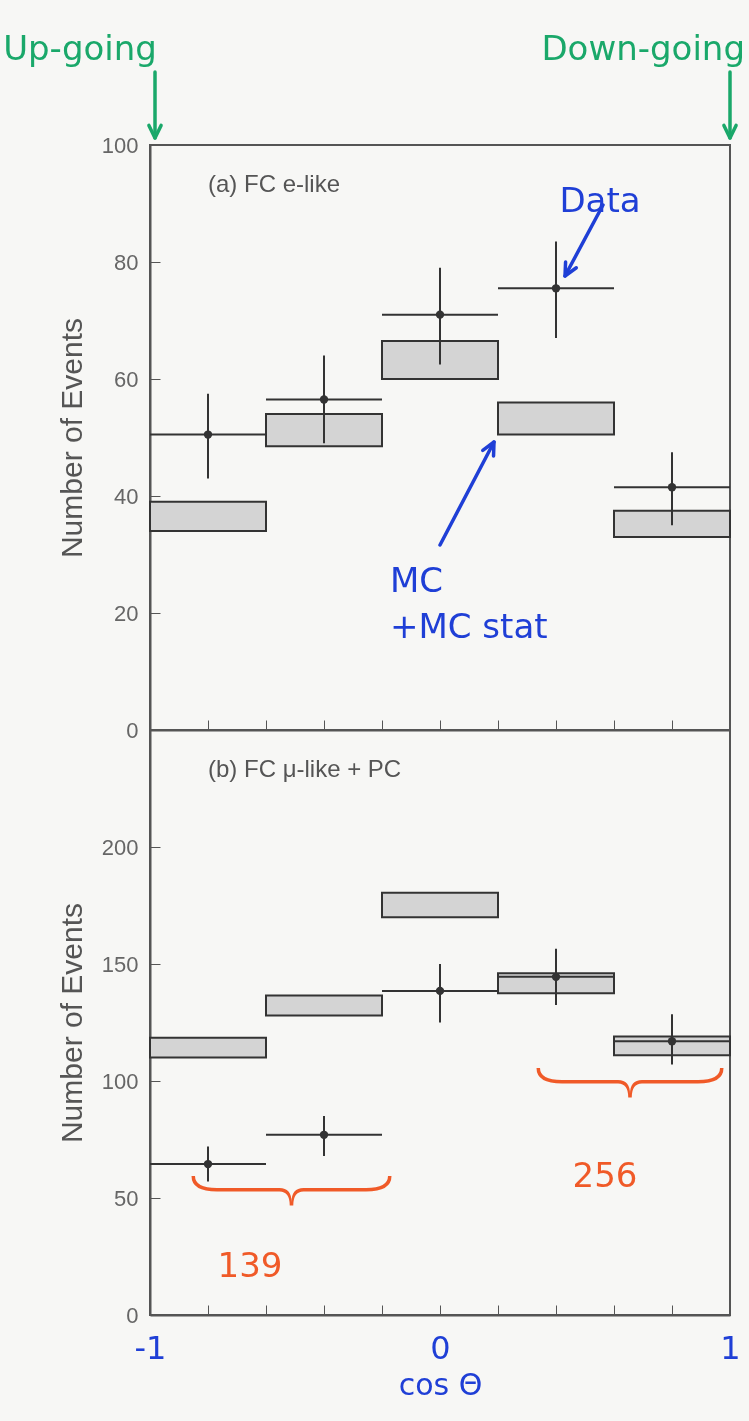 This screenshot has width=749, height=1421. Describe the element at coordinates (250, 1265) in the screenshot. I see `annotation: 139` at that location.